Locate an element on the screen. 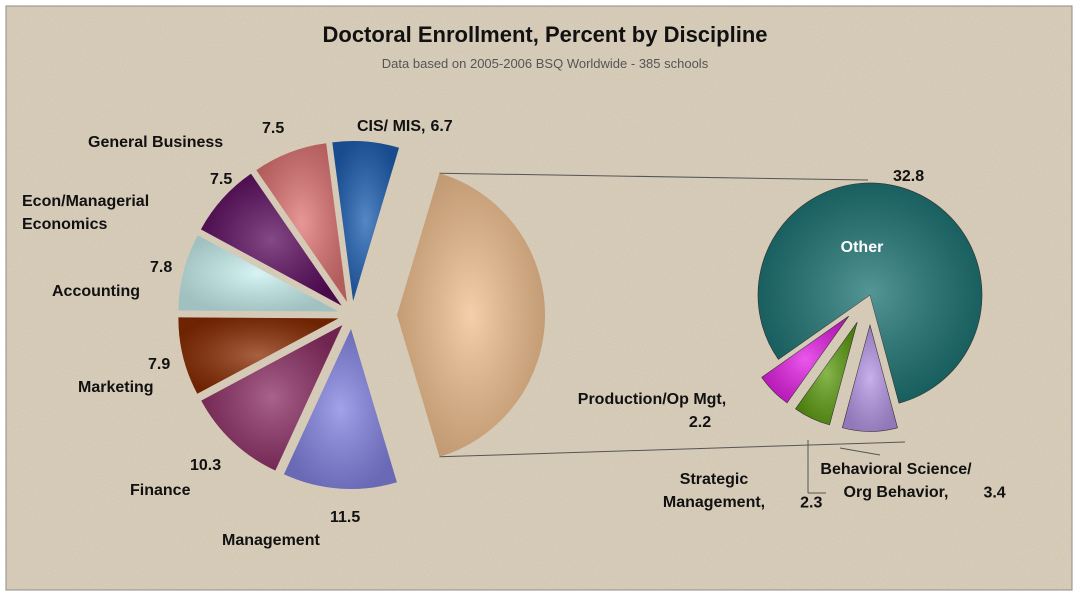 The image size is (1078, 596). category-label: Other is located at coordinates (862, 247).